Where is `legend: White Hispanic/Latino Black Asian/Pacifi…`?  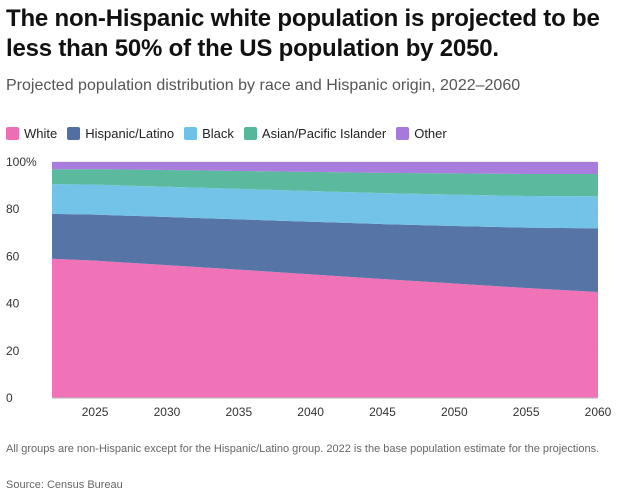 legend: White Hispanic/Latino Black Asian/Pacifi… is located at coordinates (231, 133).